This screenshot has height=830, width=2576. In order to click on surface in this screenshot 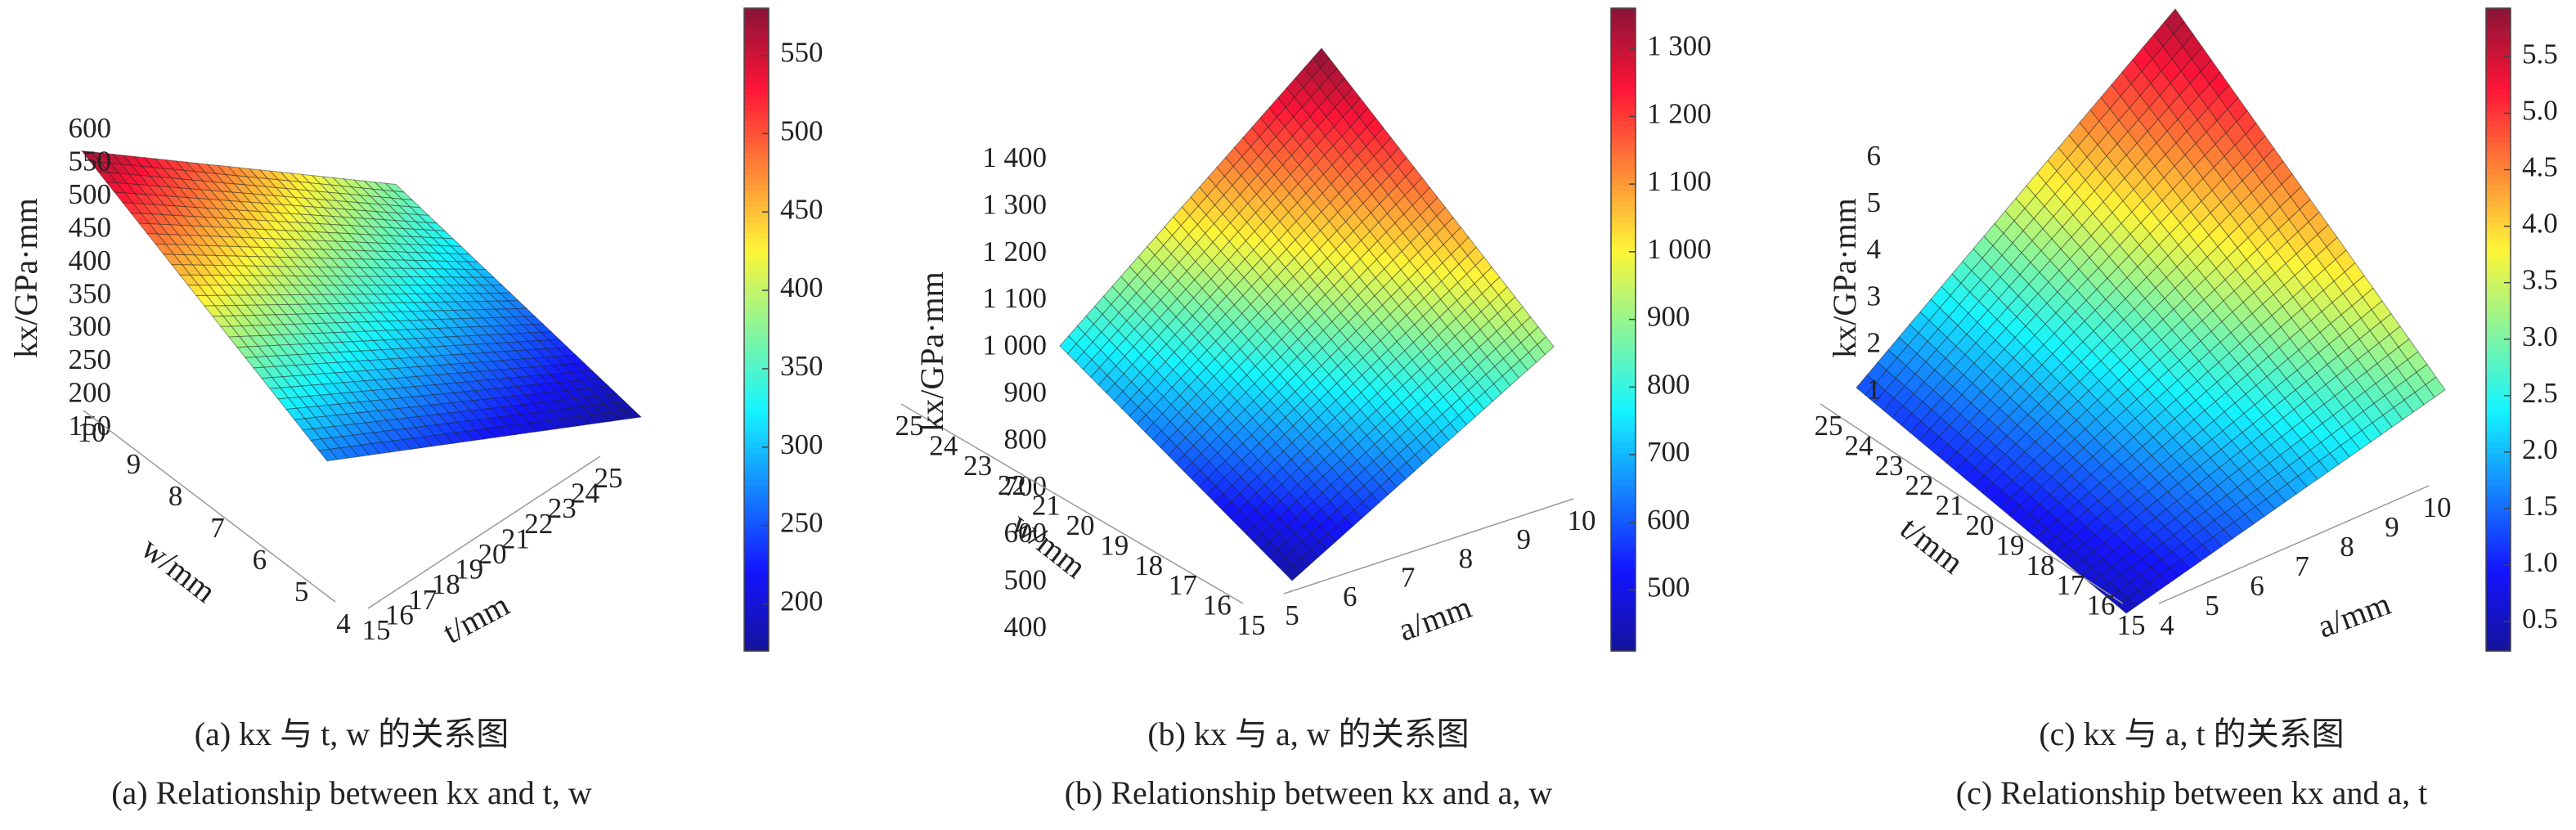, I will do `click(1307, 314)`.